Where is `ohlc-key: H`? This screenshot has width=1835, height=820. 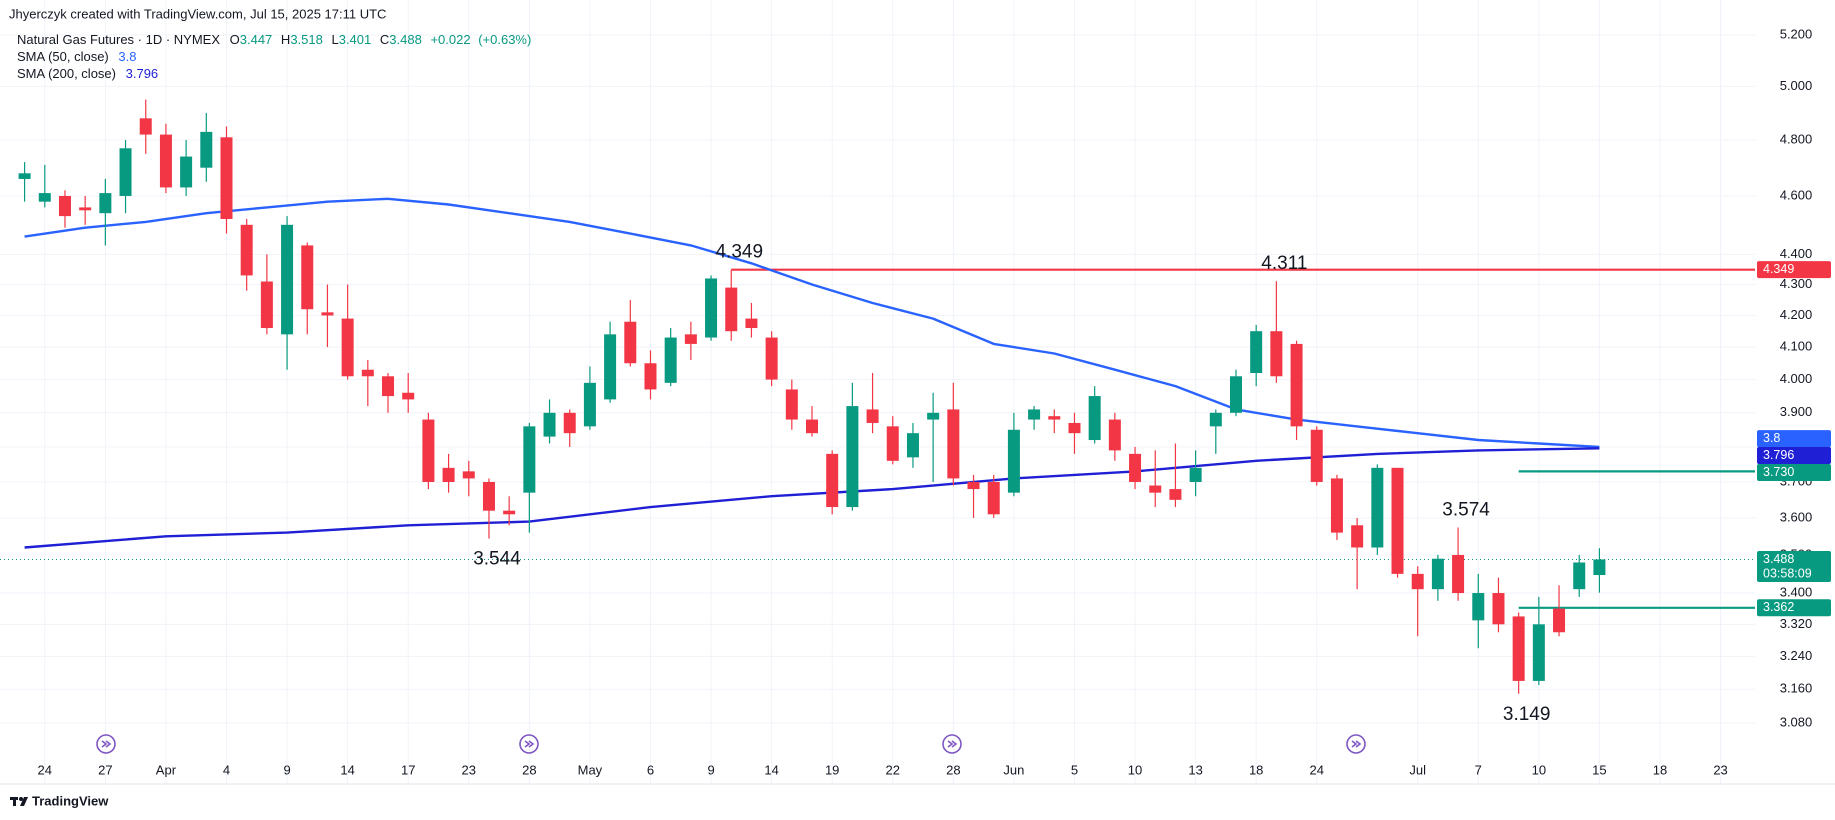 ohlc-key: H is located at coordinates (285, 39).